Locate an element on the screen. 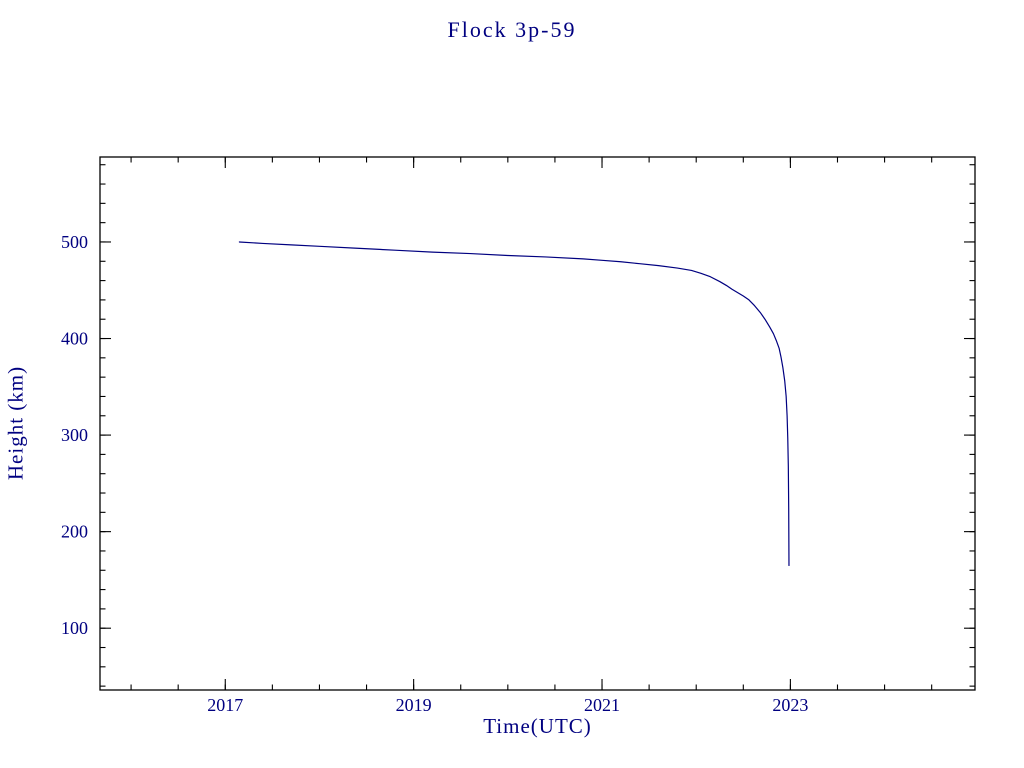 The image size is (1024, 768). x-axis-label: Time(UTC) is located at coordinates (537, 726).